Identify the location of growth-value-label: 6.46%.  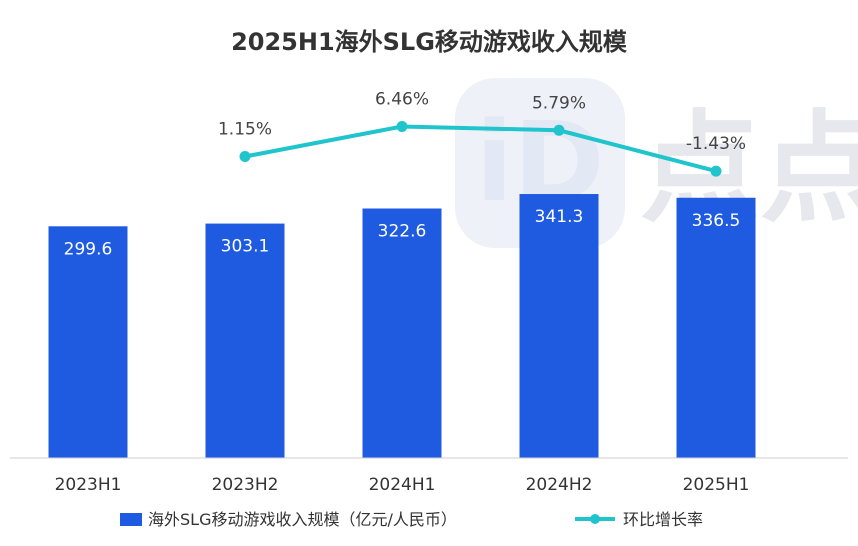
(402, 100).